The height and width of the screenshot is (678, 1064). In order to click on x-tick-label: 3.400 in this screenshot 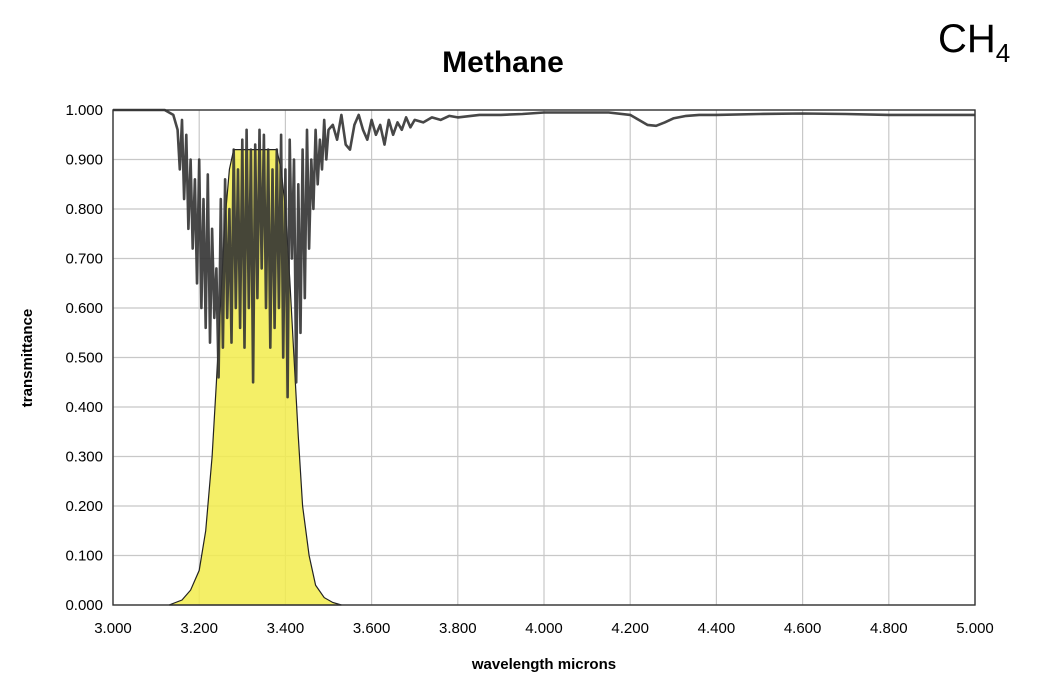, I will do `click(286, 628)`.